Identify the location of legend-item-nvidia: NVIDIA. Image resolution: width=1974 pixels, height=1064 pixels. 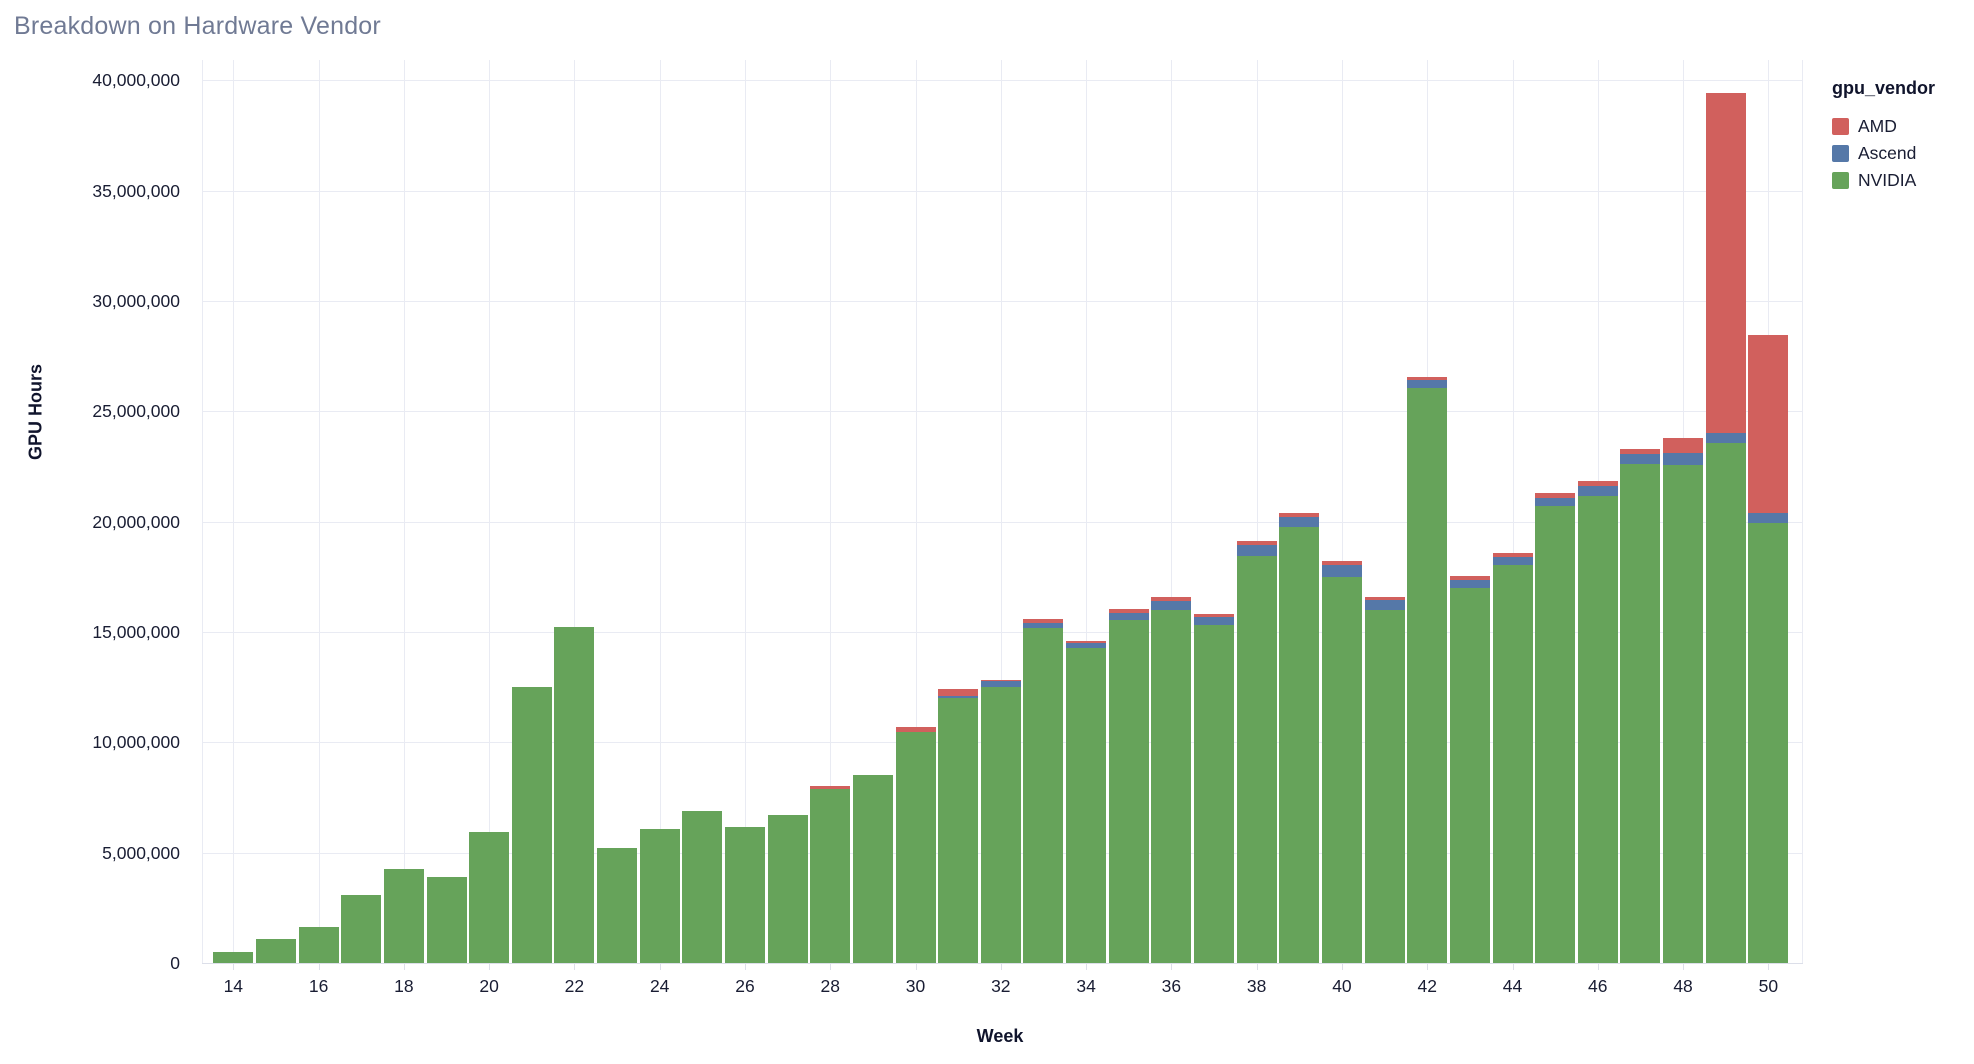
(1883, 180).